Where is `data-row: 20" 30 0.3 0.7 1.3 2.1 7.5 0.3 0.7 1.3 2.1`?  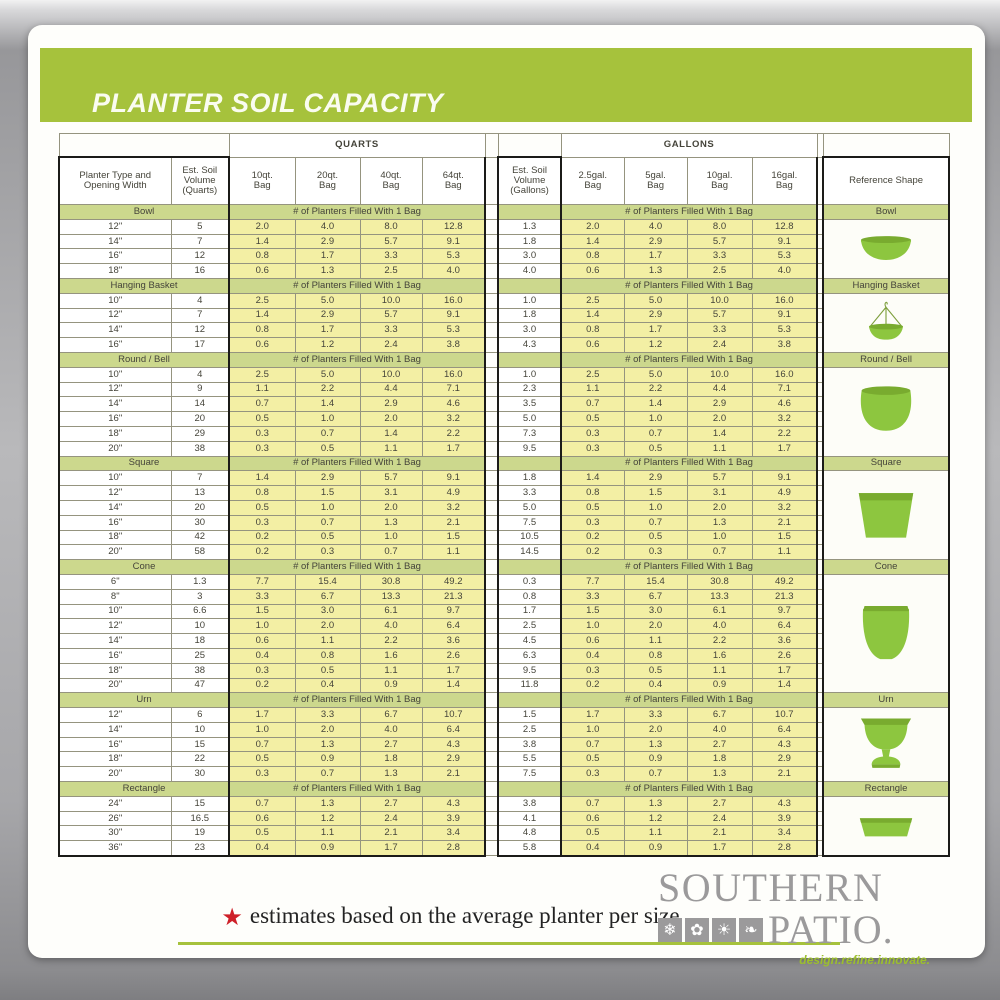
data-row: 20" 30 0.3 0.7 1.3 2.1 7.5 0.3 0.7 1.3 2.1 is located at coordinates (503, 774).